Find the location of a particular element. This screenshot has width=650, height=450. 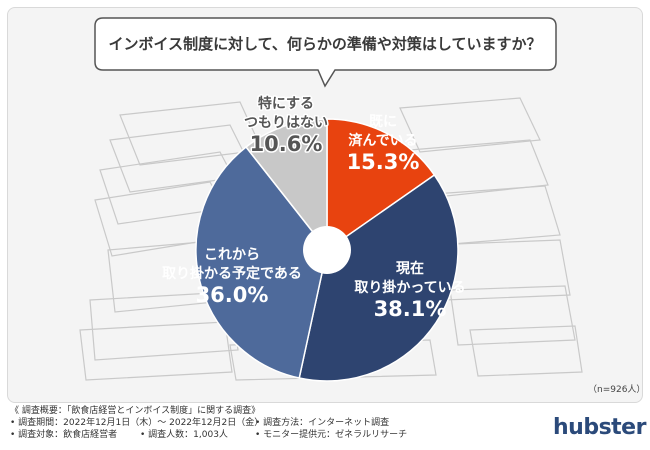

question-bubble: インボイス制度に対して、何らかの準備や対策はしていますか？ is located at coordinates (325, 52).